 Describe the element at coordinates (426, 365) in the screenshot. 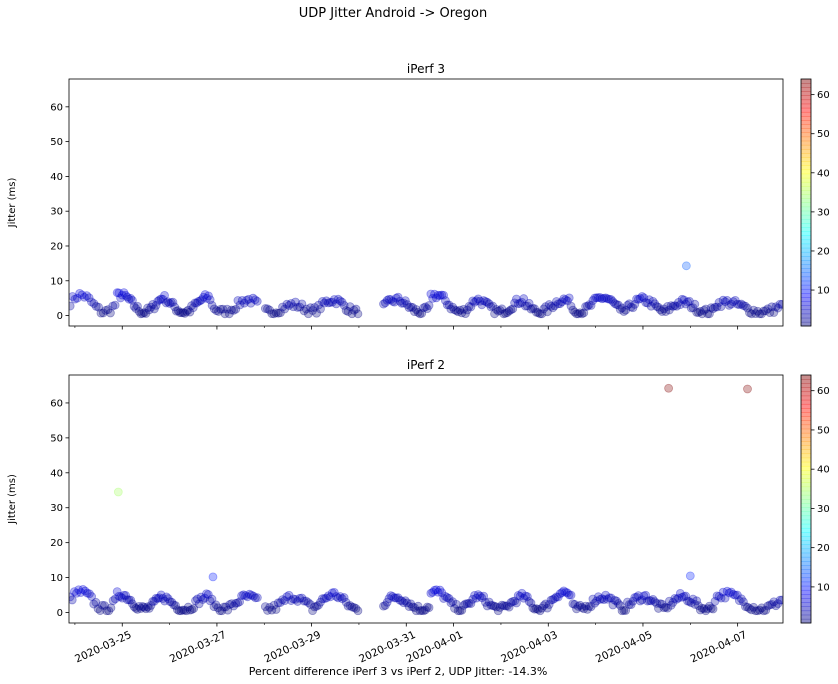

I see `panel-title: iPerf 2` at that location.